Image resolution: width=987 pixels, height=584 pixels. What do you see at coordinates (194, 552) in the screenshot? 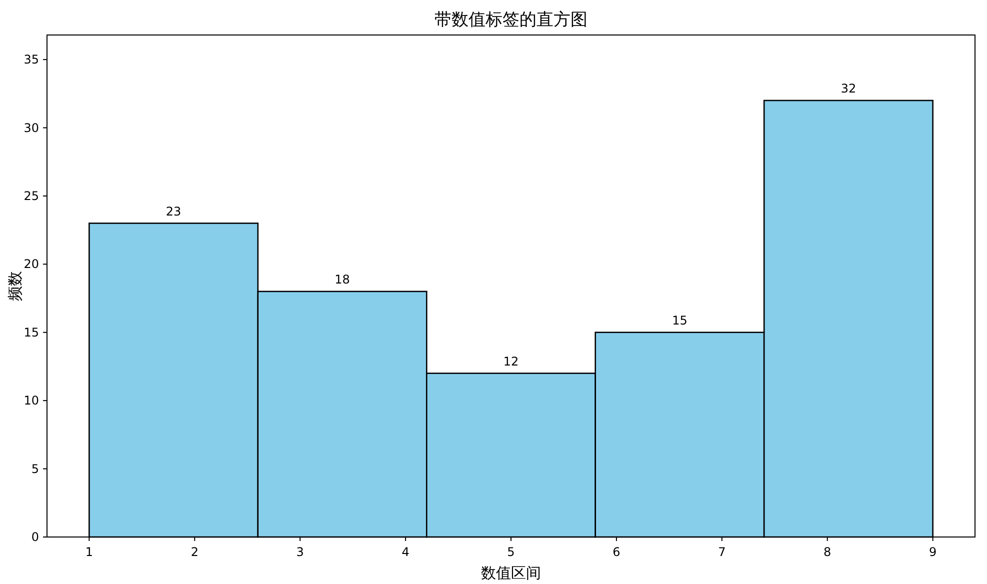
I see `x-tick-label: 2` at bounding box center [194, 552].